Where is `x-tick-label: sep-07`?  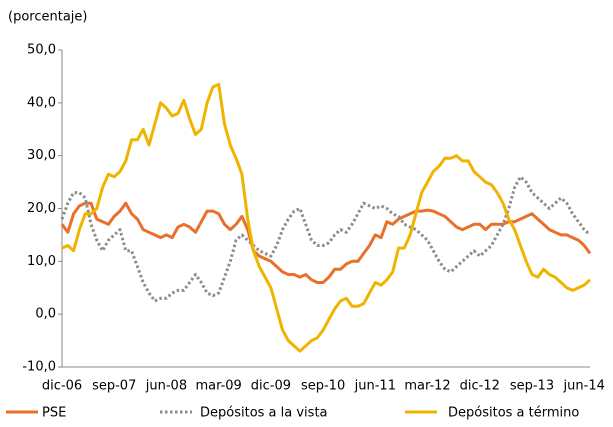
x-tick-label: sep-07 is located at coordinates (114, 386).